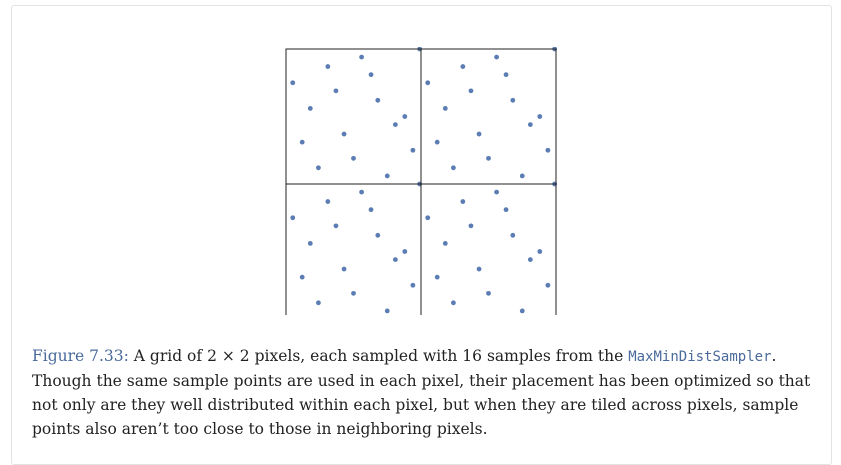 This screenshot has width=841, height=465. Describe the element at coordinates (228, 356) in the screenshot. I see `math-times: ×` at that location.